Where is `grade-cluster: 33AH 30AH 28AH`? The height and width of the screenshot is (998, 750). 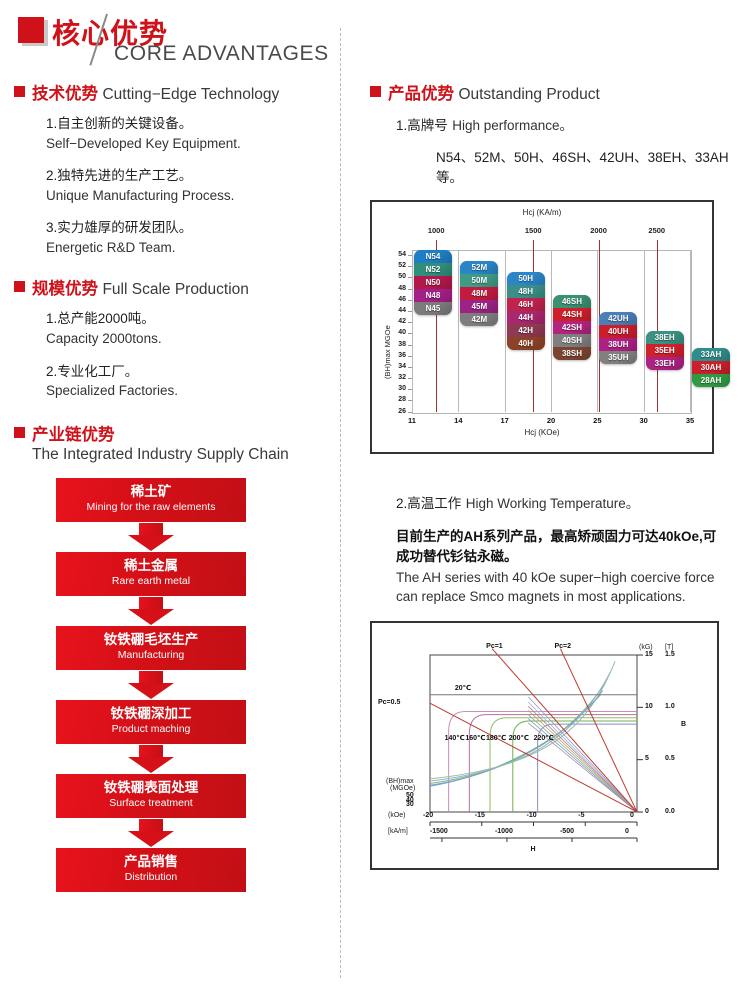
grade-cluster: 33AH 30AH 28AH is located at coordinates (711, 367).